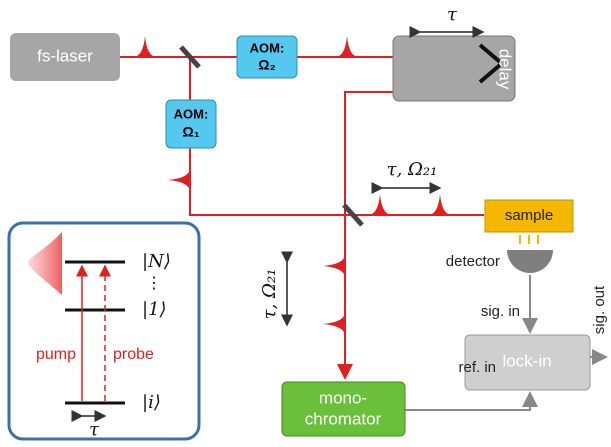 This screenshot has width=611, height=447. Describe the element at coordinates (266, 65) in the screenshot. I see `aom2-freq: Ω₂` at that location.